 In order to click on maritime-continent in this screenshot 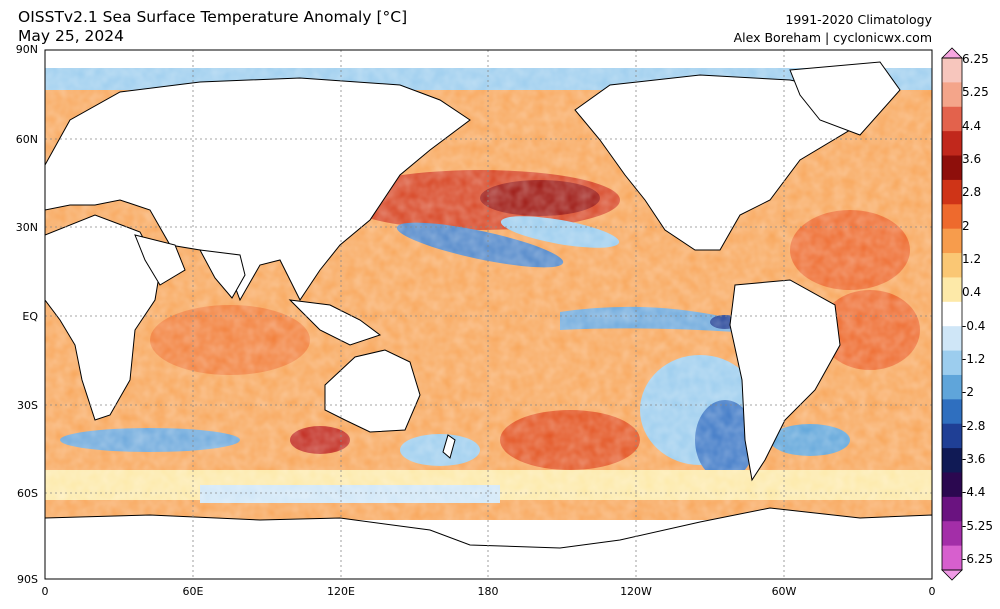, I will do `click(335, 322)`.